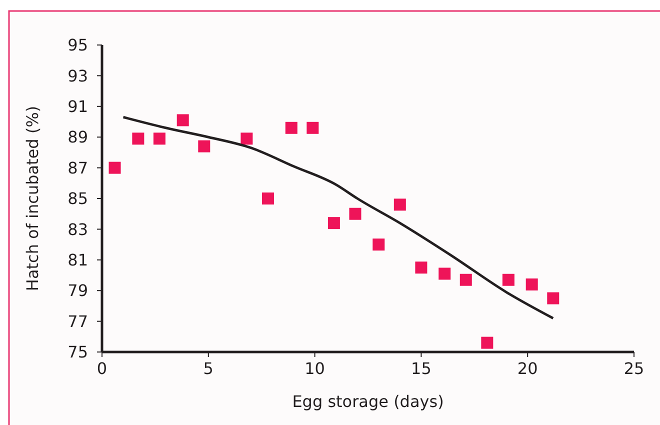 The image size is (660, 425). What do you see at coordinates (78, 137) in the screenshot?
I see `y-tick-label: 89` at bounding box center [78, 137].